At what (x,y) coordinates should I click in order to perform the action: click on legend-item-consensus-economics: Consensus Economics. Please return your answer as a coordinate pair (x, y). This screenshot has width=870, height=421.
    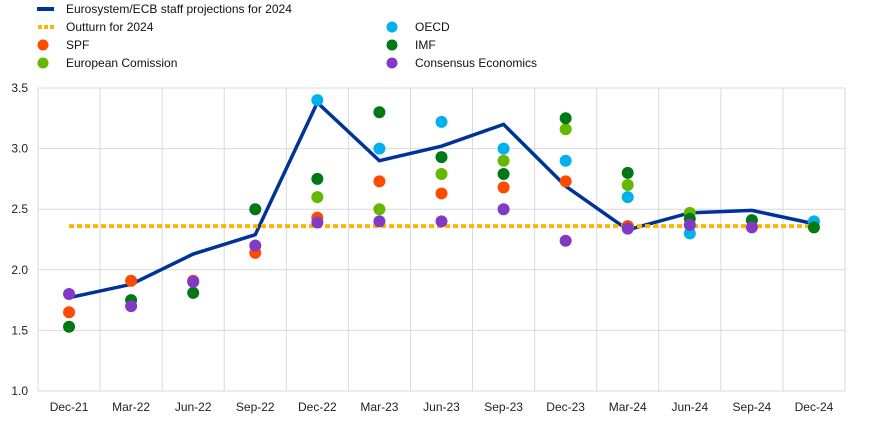
    Looking at the image, I should click on (461, 63).